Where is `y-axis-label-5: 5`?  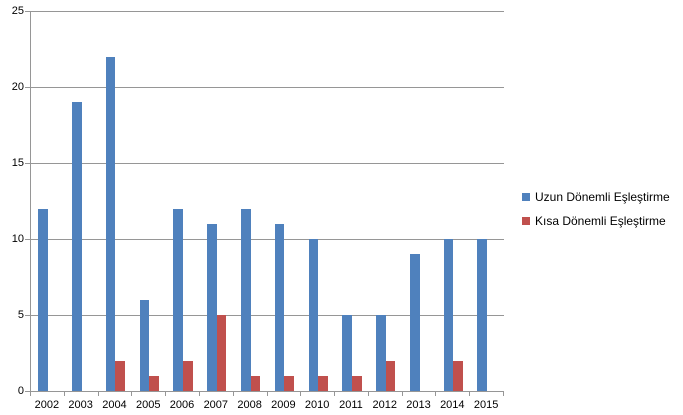
y-axis-label-5: 5 is located at coordinates (20, 315).